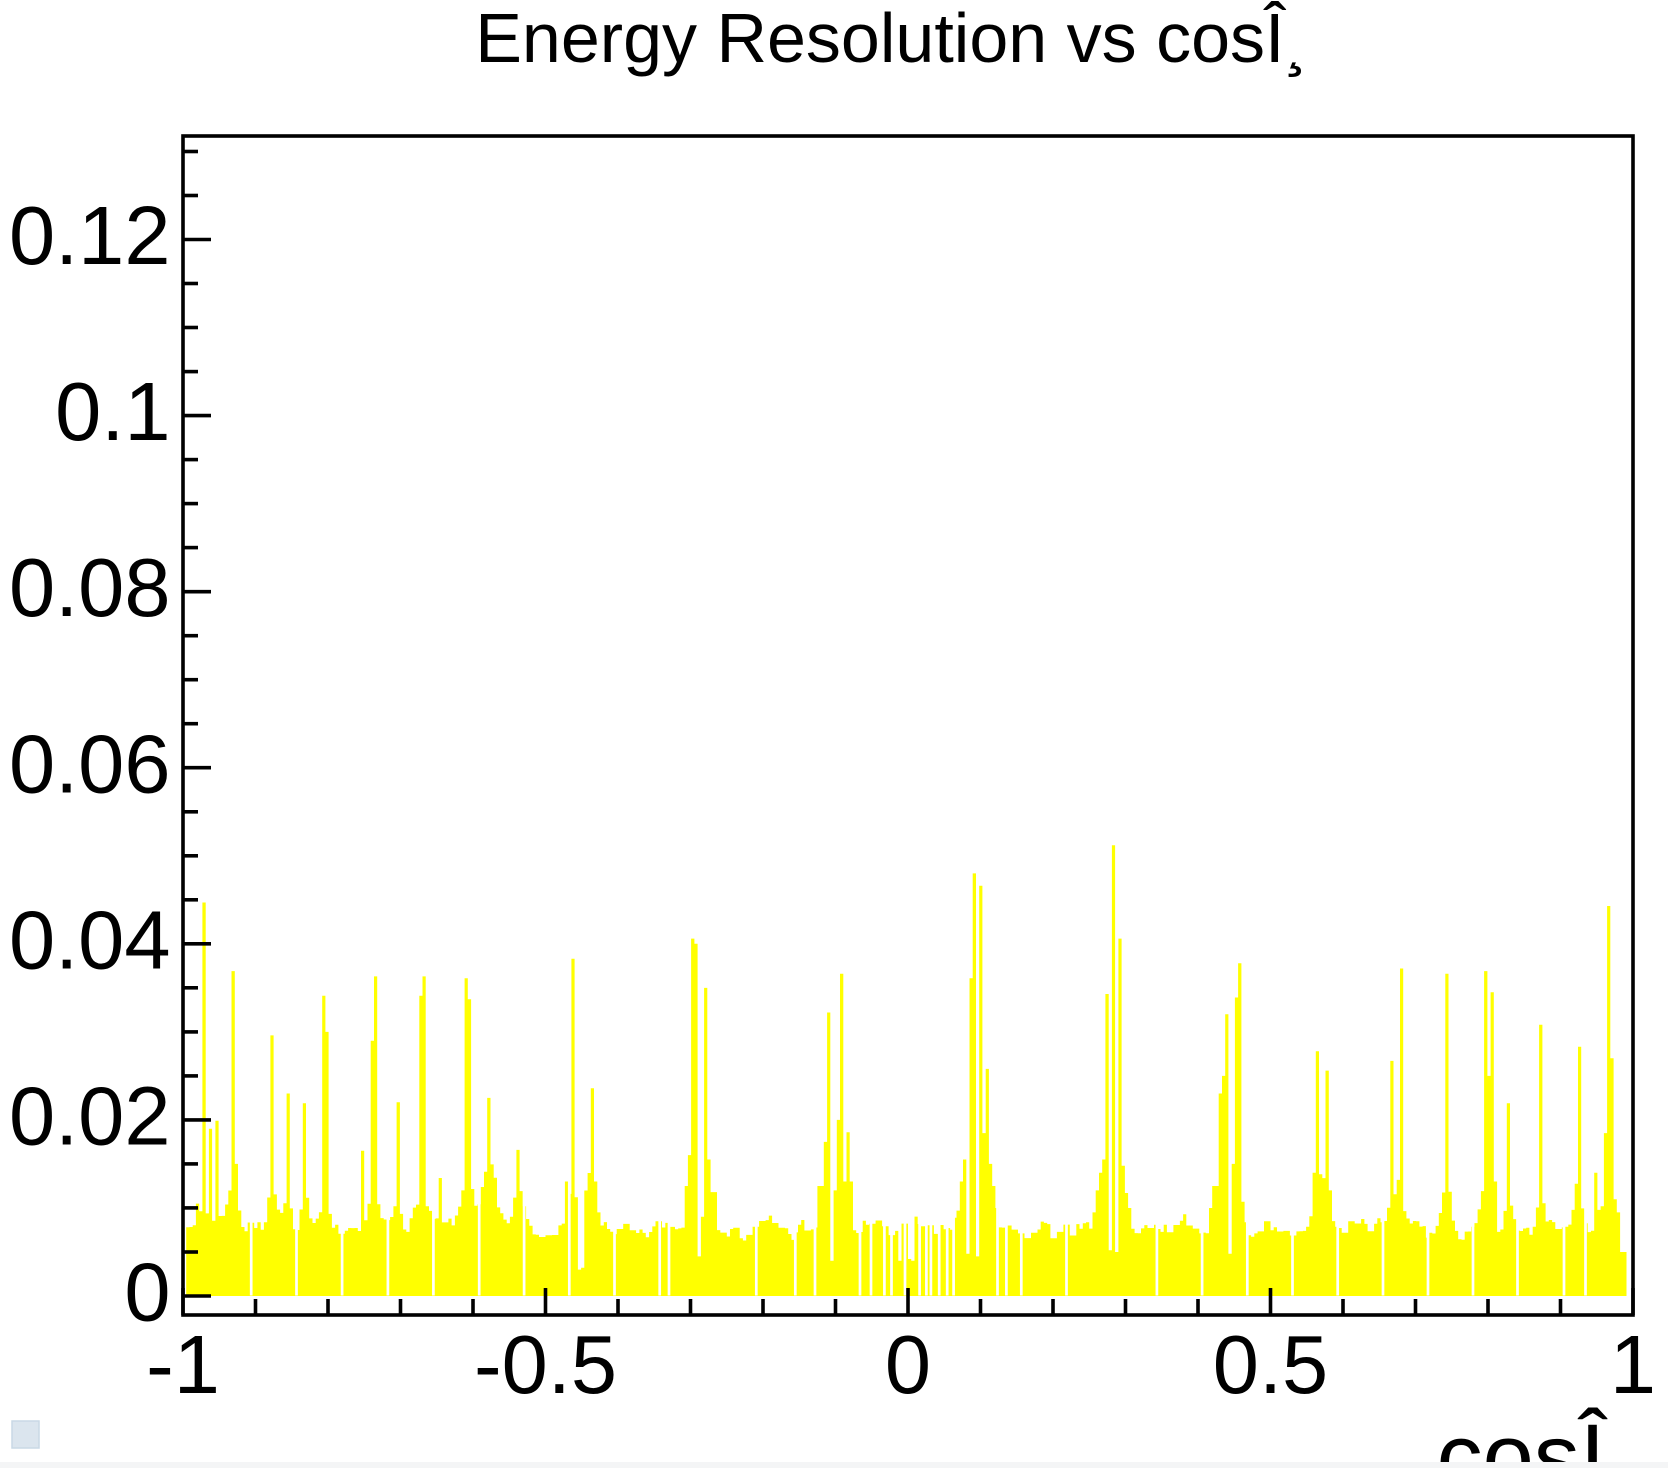 This screenshot has height=1468, width=1668. Describe the element at coordinates (1270, 1364) in the screenshot. I see `svg-text: 0.5` at that location.